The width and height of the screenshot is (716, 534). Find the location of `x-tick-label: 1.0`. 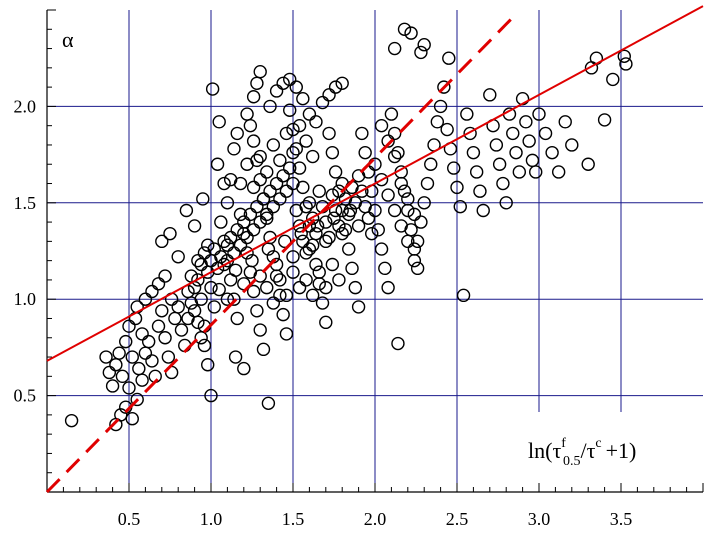

x-tick-label: 1.0 is located at coordinates (211, 519).